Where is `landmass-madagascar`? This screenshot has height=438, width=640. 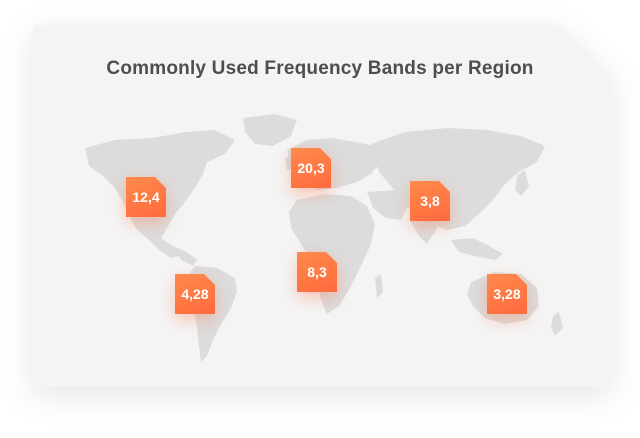 landmass-madagascar is located at coordinates (379, 286).